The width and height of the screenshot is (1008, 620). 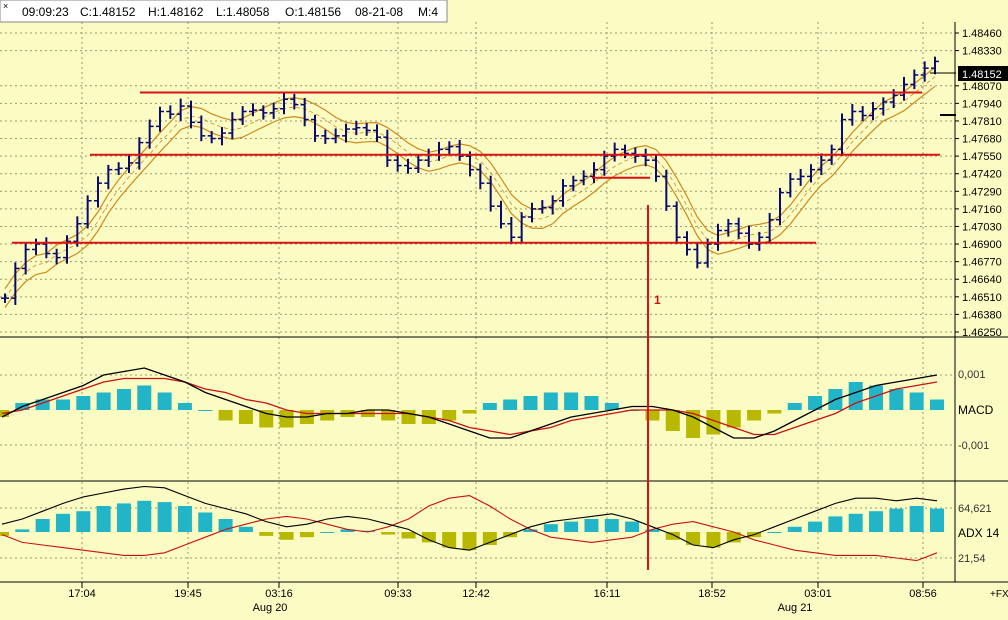 I want to click on time-tick-label: 03:01, so click(x=818, y=594).